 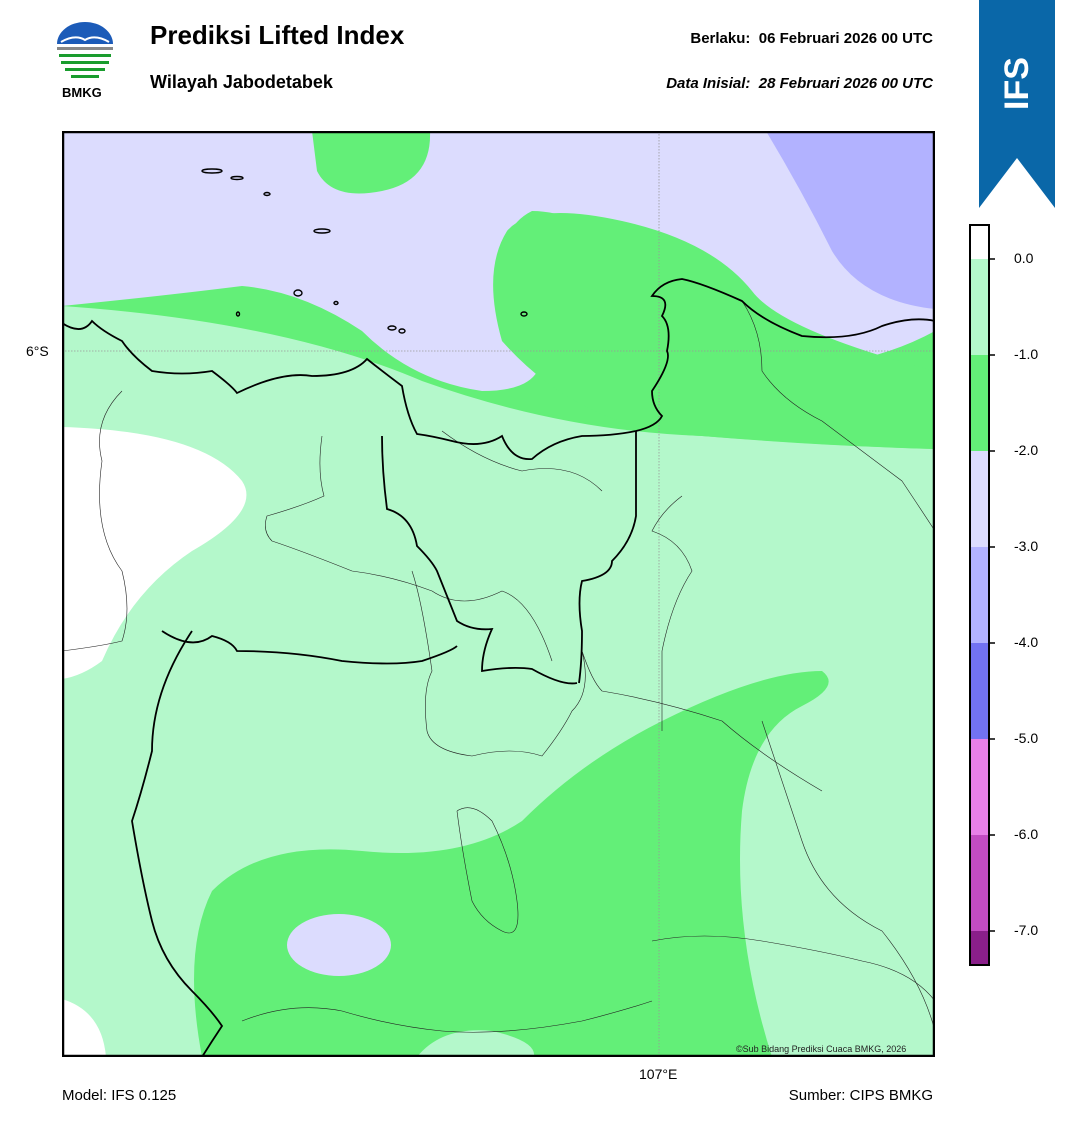 I want to click on ifs-badge-text: IFS, so click(x=1016, y=83).